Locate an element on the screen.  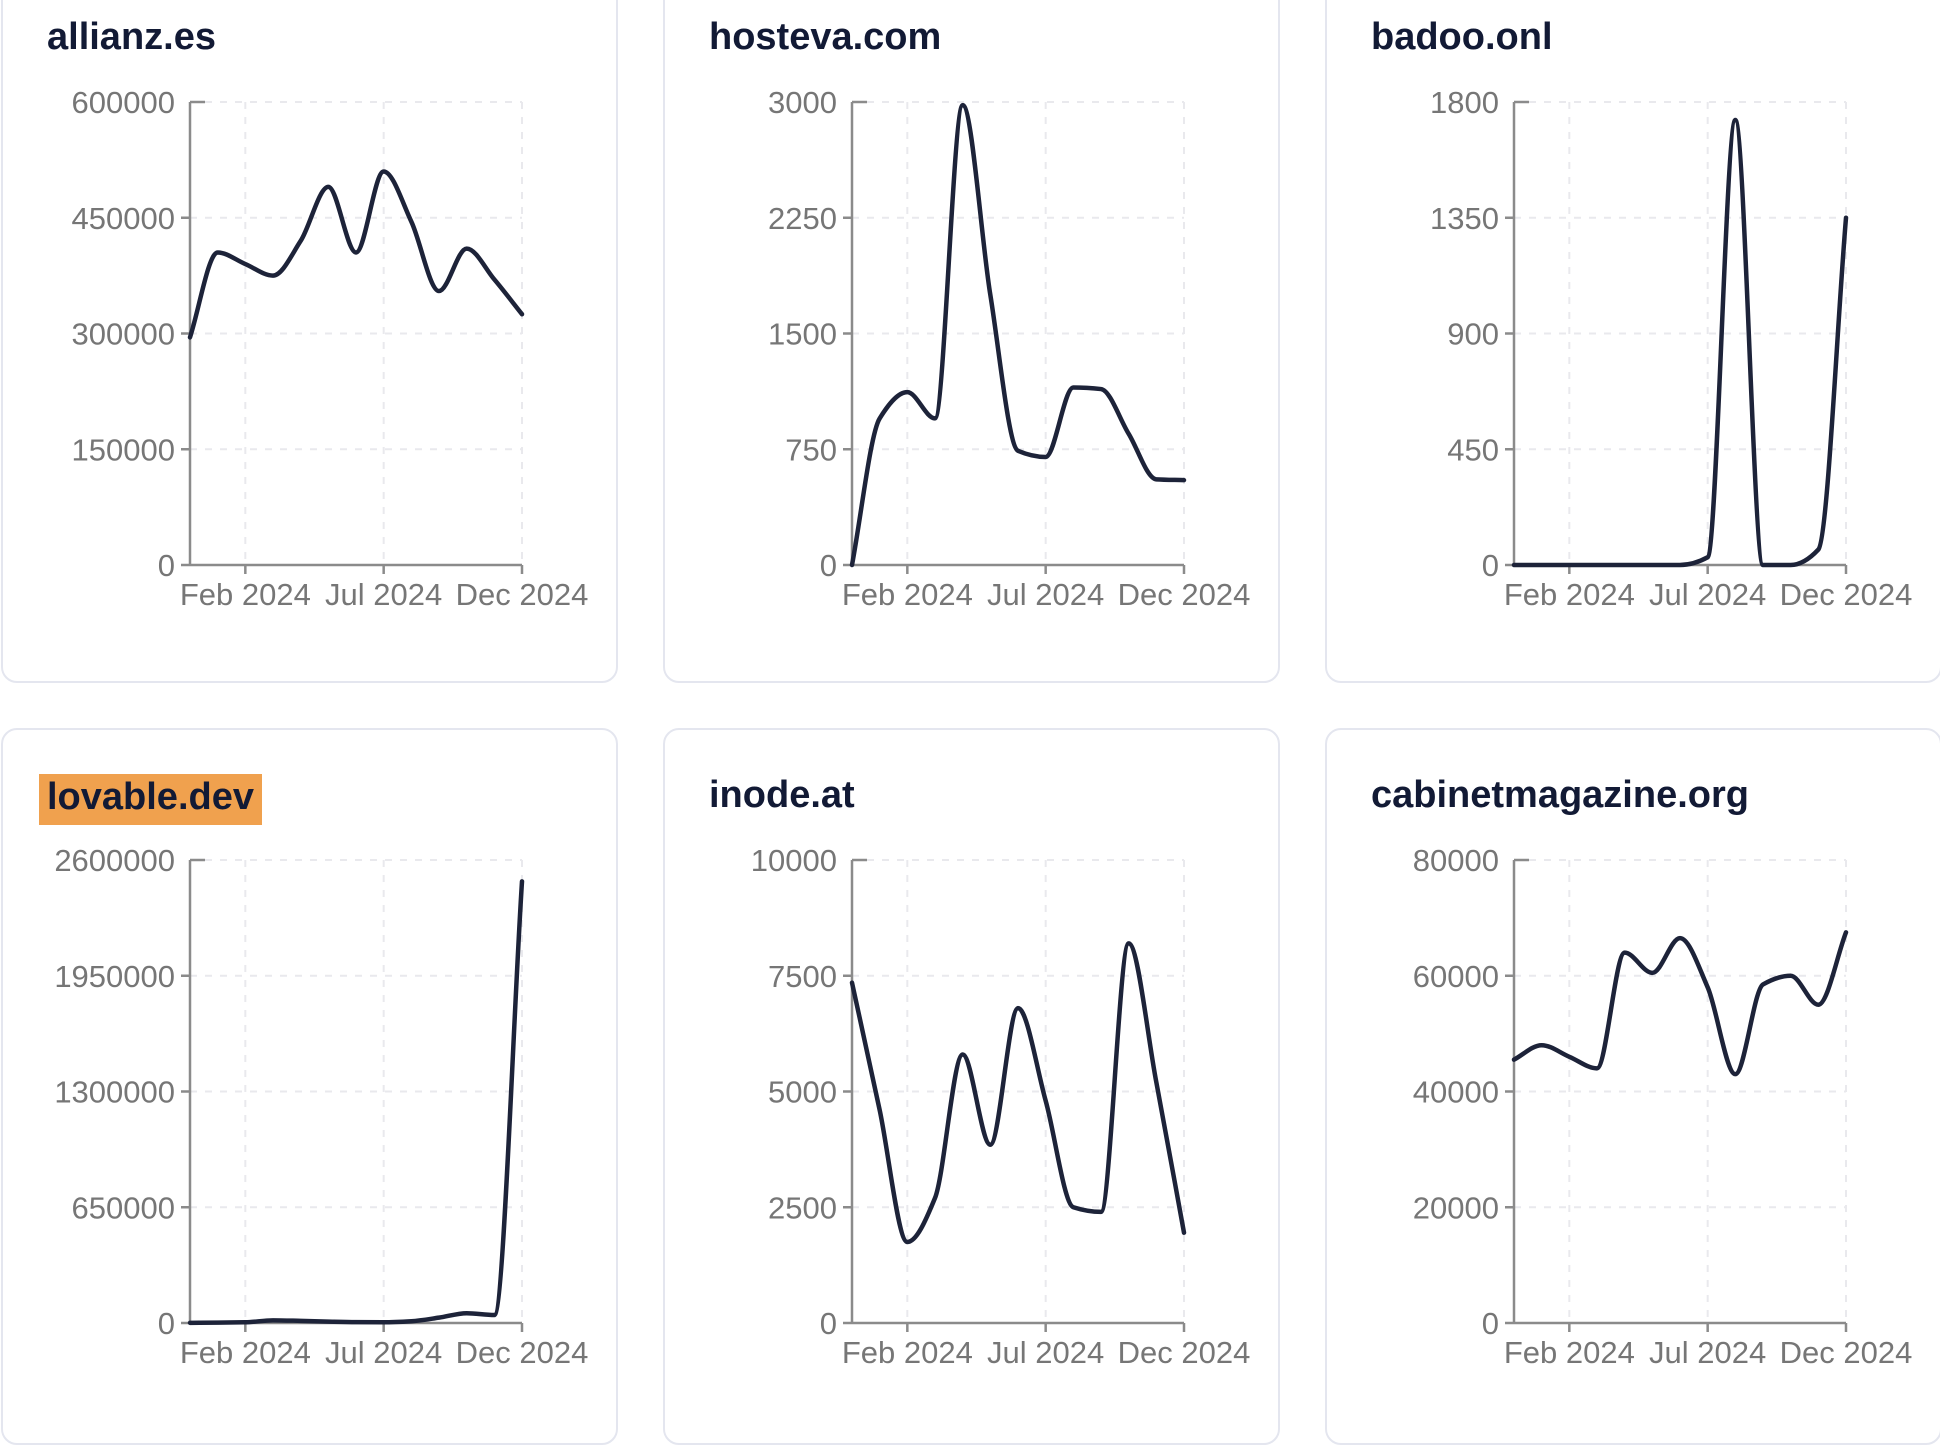
y-tick-label: 450 is located at coordinates (1473, 449).